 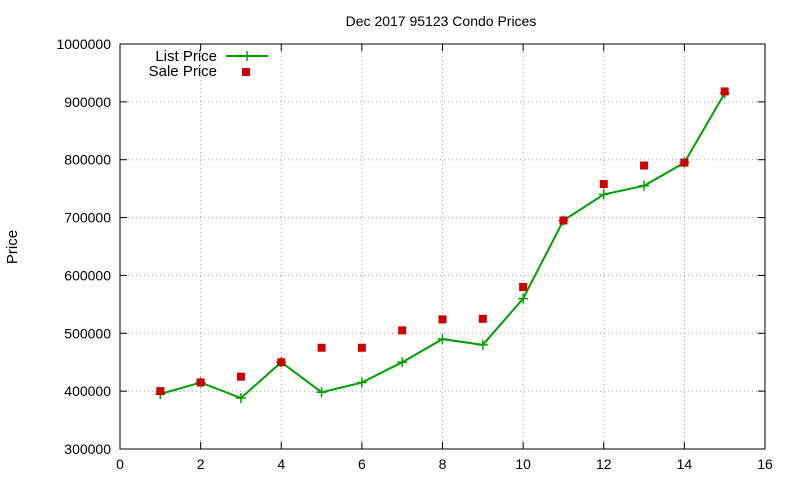 What do you see at coordinates (765, 464) in the screenshot?
I see `x-tick-label: 16` at bounding box center [765, 464].